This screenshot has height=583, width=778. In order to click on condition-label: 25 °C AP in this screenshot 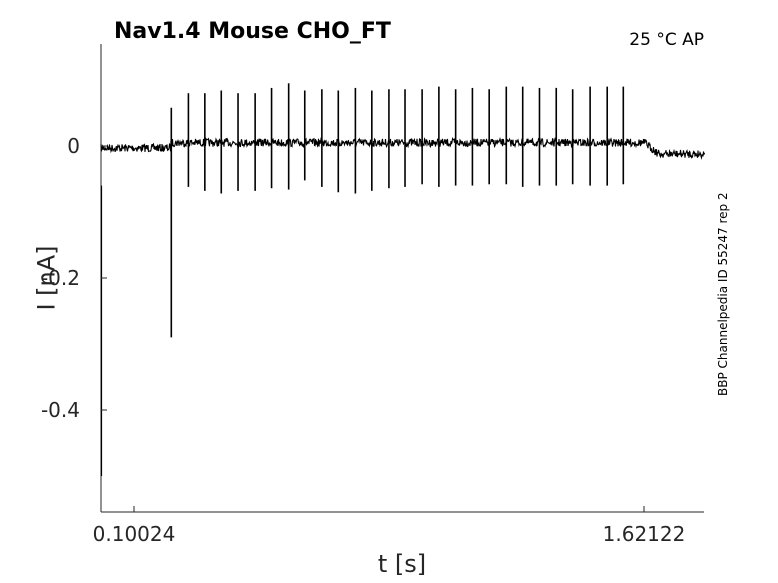, I will do `click(666, 40)`.